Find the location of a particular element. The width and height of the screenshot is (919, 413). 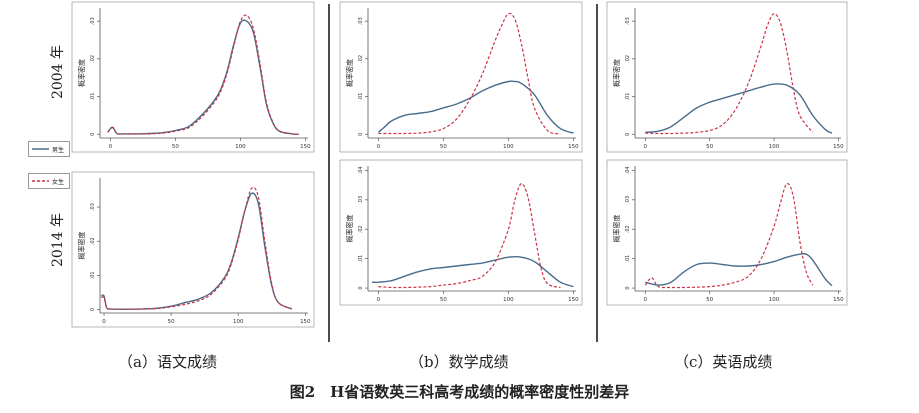

legend-female: 女生 is located at coordinates (49, 181).